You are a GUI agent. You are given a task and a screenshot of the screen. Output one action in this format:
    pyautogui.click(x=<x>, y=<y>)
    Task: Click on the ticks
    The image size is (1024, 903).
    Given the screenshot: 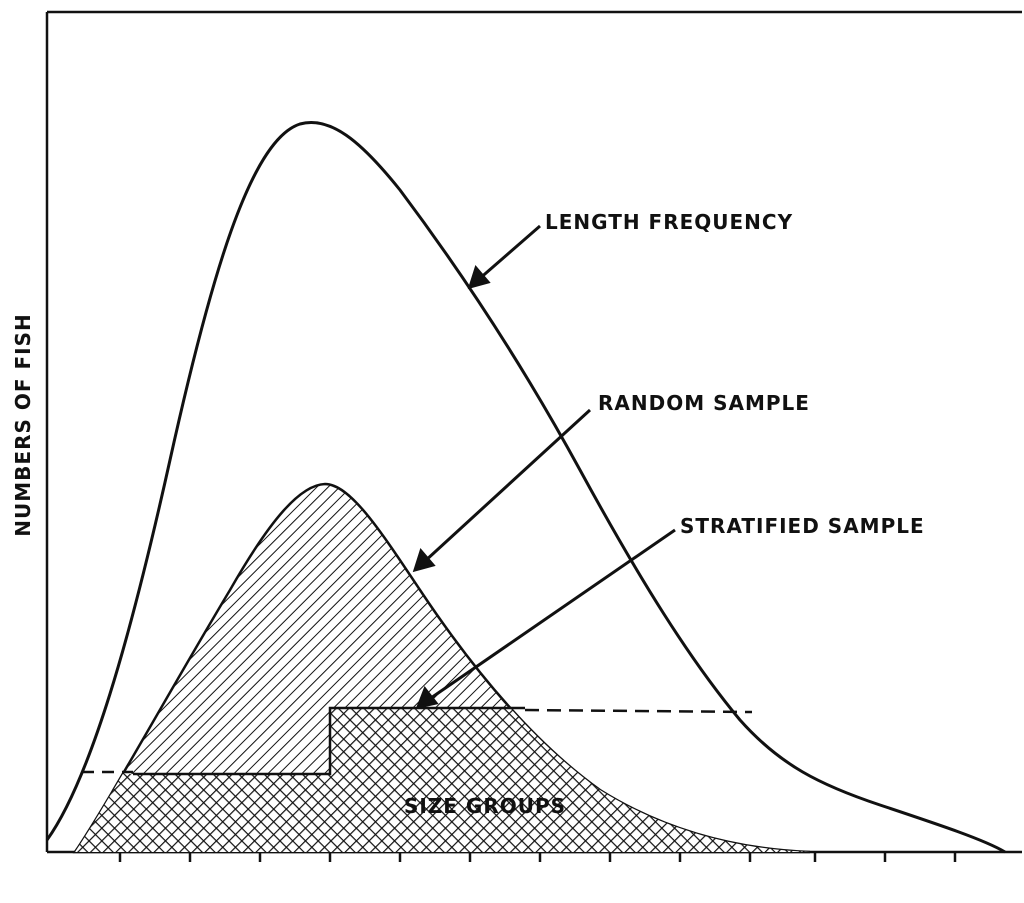 What is the action you would take?
    pyautogui.click(x=537, y=857)
    